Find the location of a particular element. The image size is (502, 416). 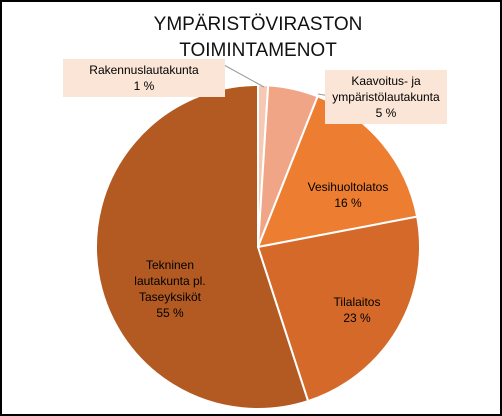

category-label: Tilalaitos is located at coordinates (357, 302).